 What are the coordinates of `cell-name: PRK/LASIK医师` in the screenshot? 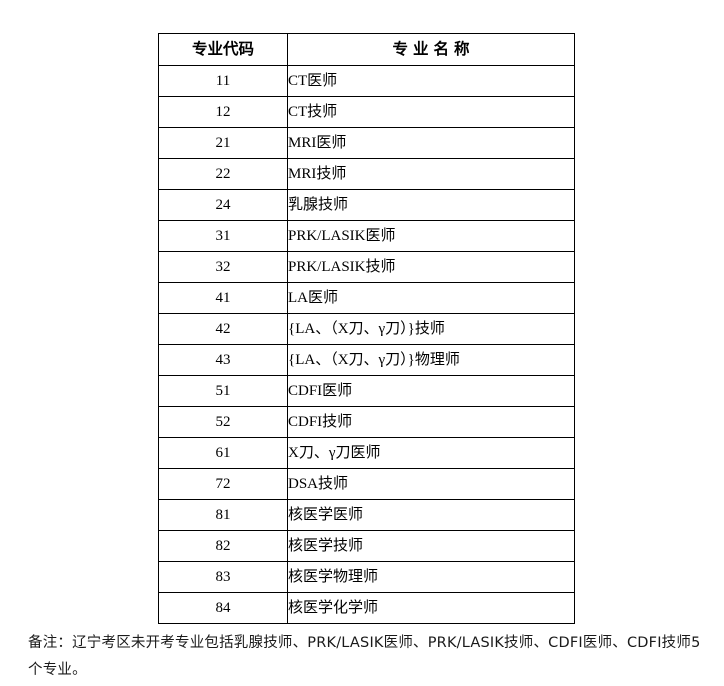 It's located at (431, 236).